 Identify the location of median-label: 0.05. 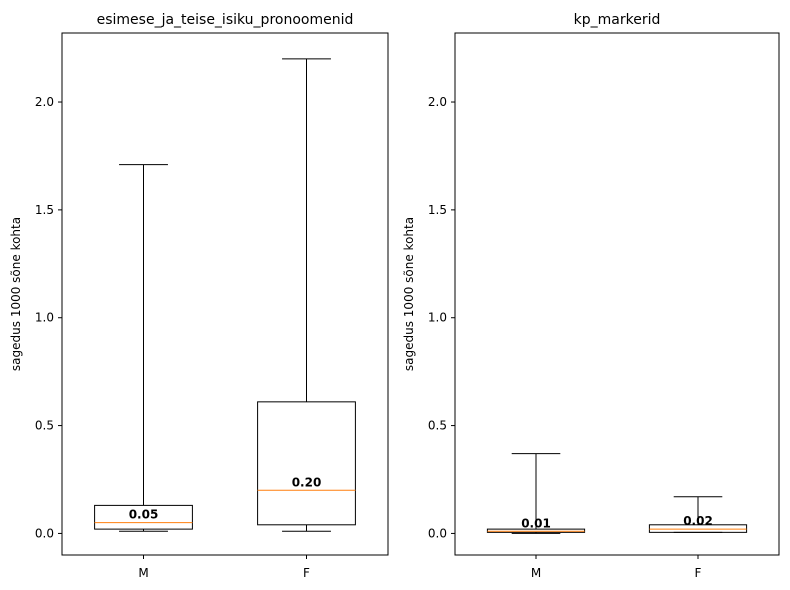
(144, 515).